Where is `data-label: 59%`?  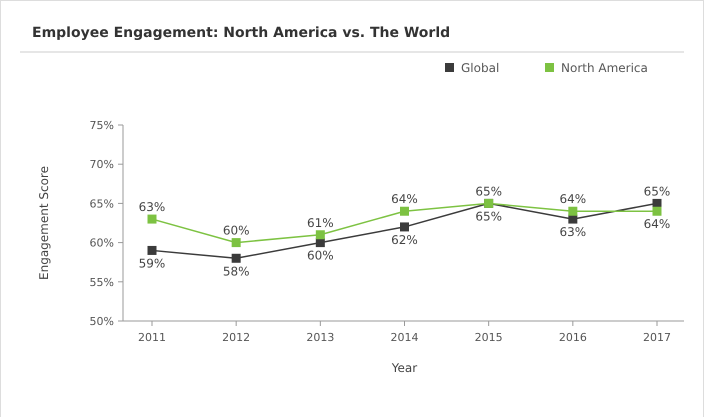 data-label: 59% is located at coordinates (152, 263).